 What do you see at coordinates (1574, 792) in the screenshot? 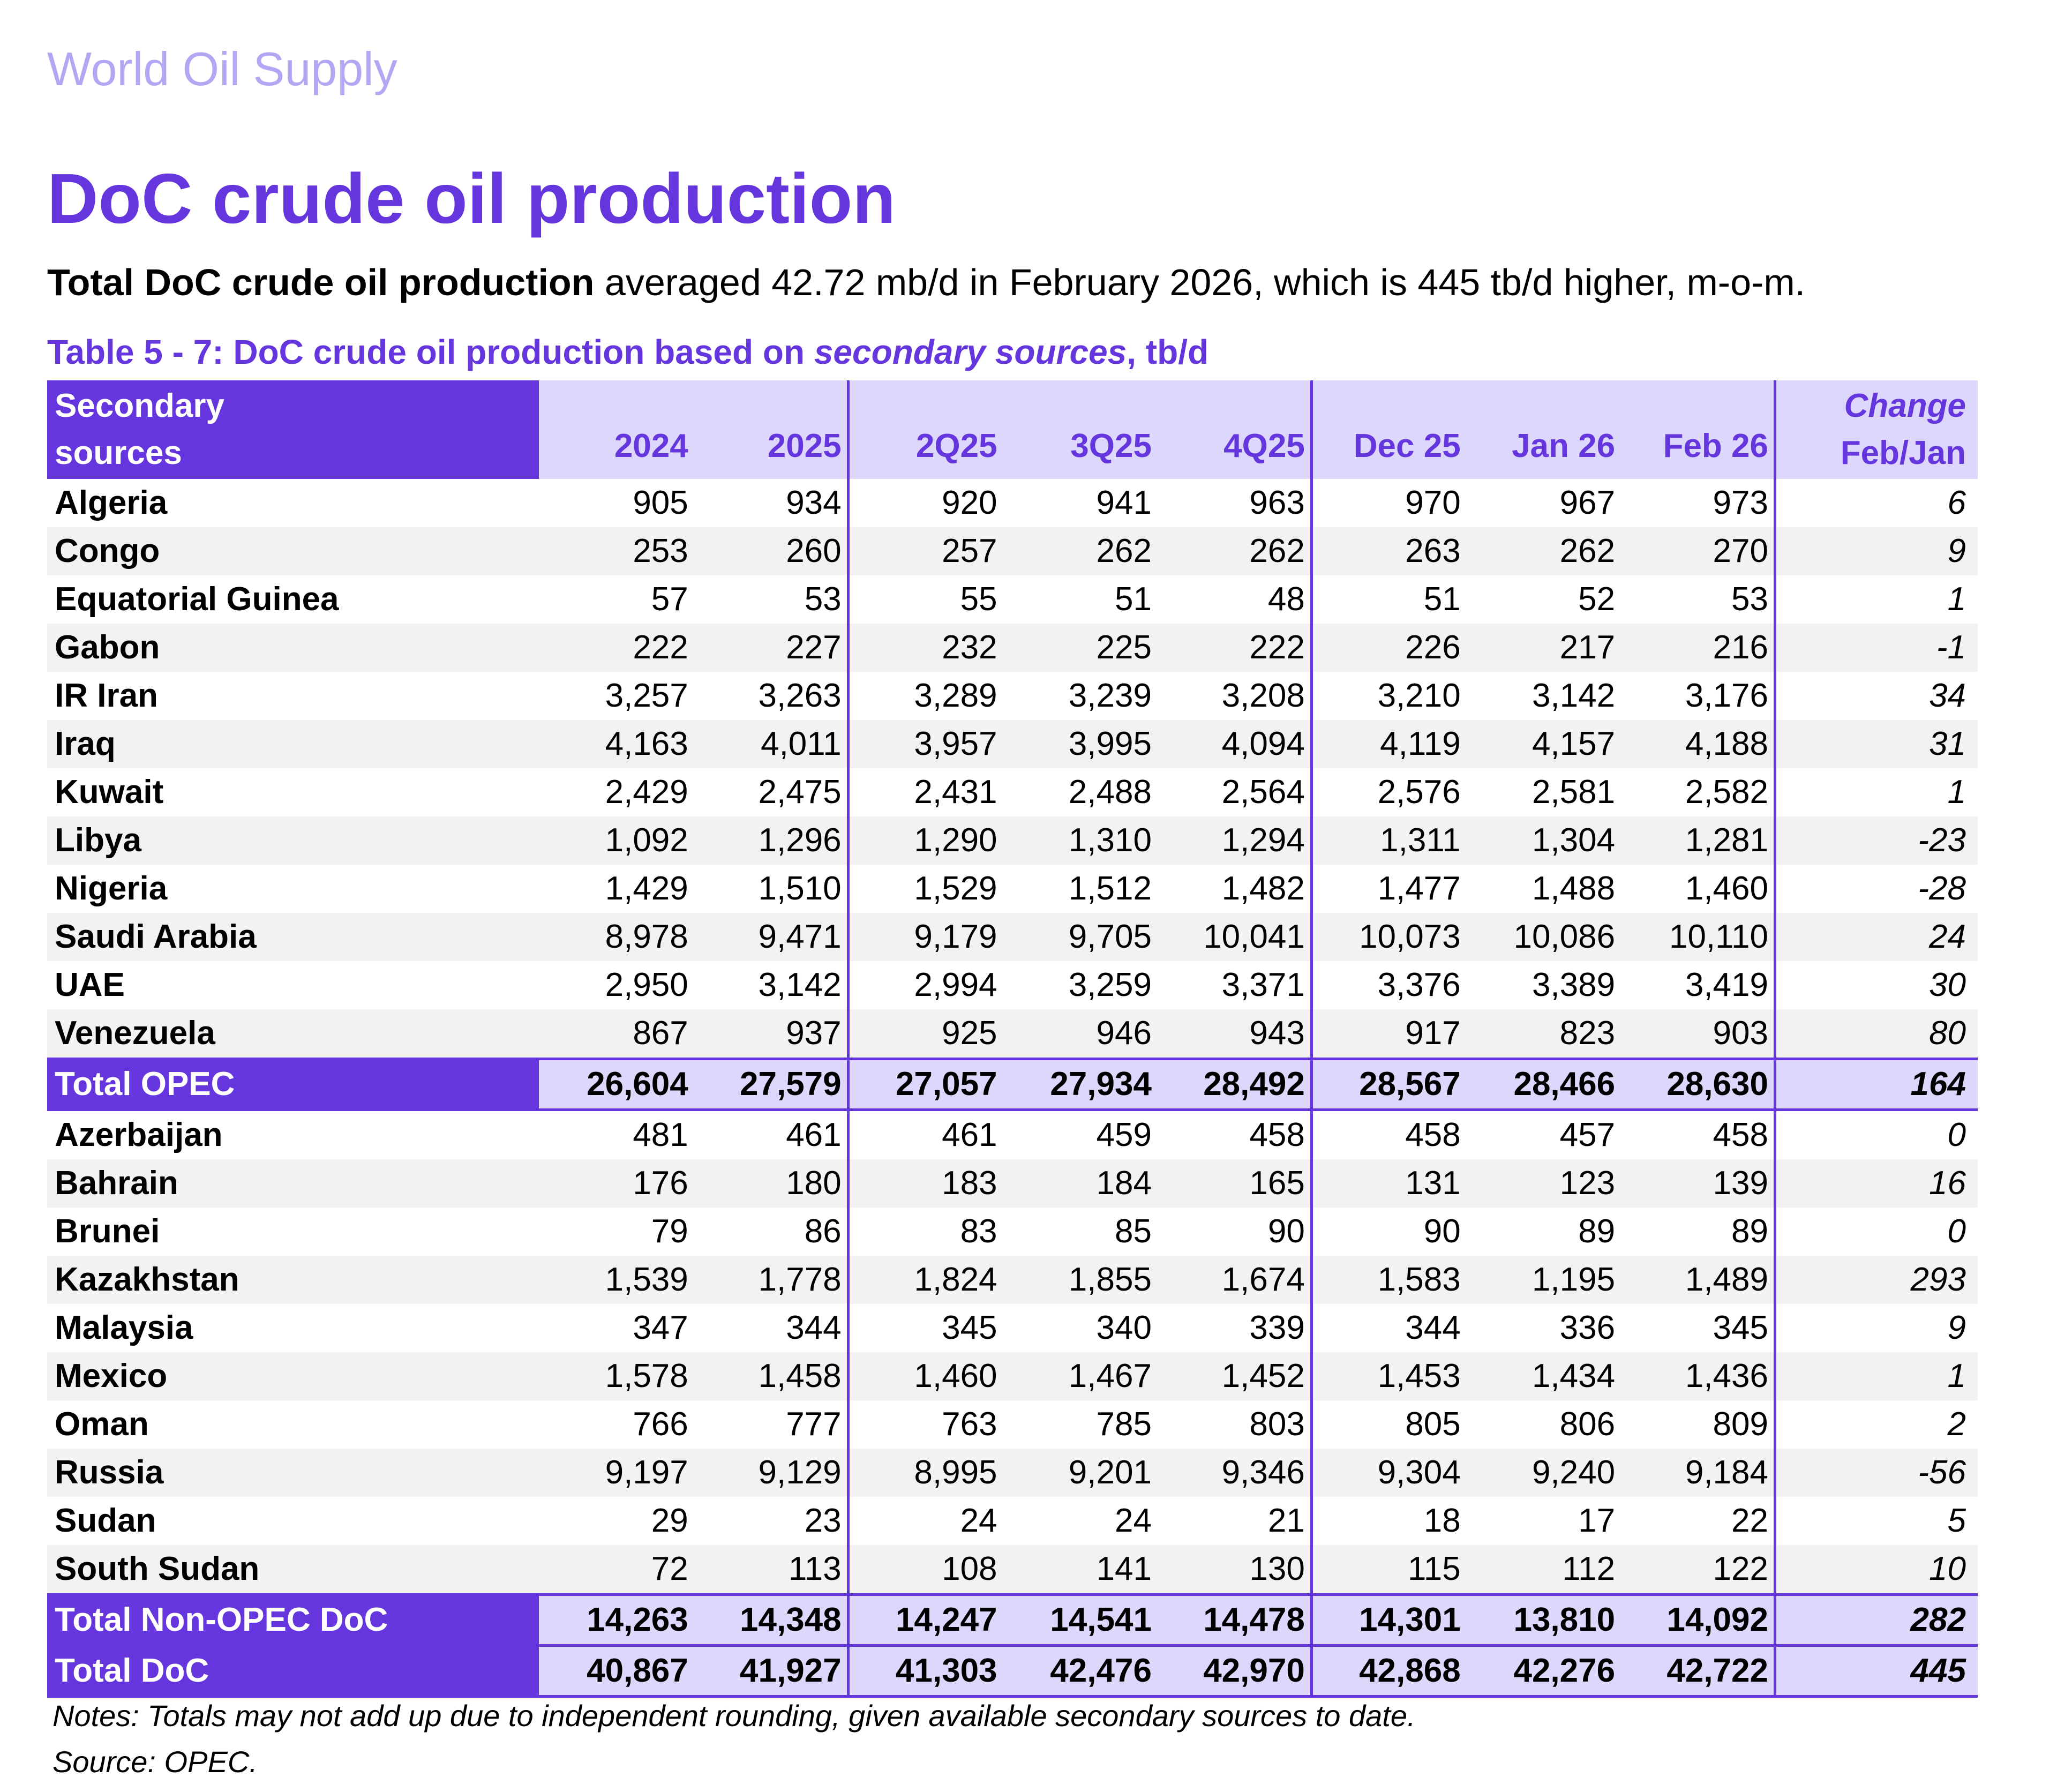
I see `cell-value: 2,581` at bounding box center [1574, 792].